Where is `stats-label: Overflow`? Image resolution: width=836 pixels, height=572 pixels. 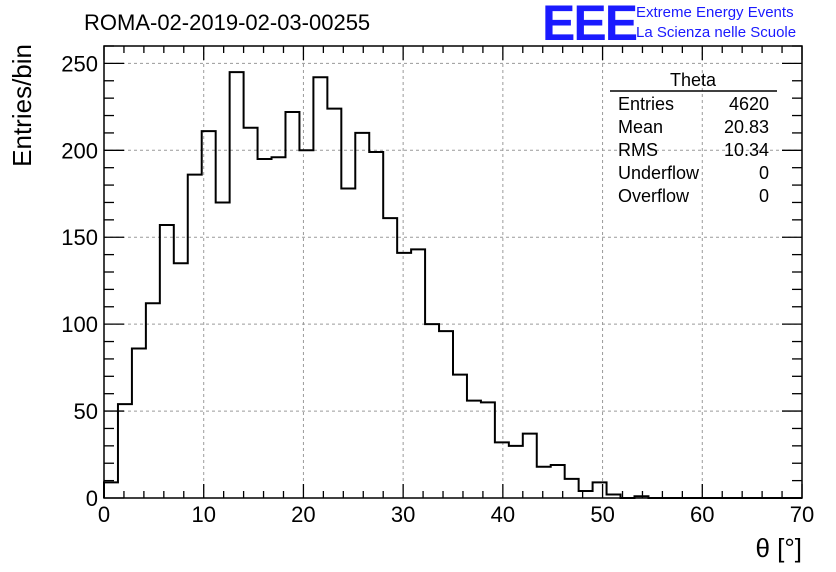
stats-label: Overflow is located at coordinates (654, 196).